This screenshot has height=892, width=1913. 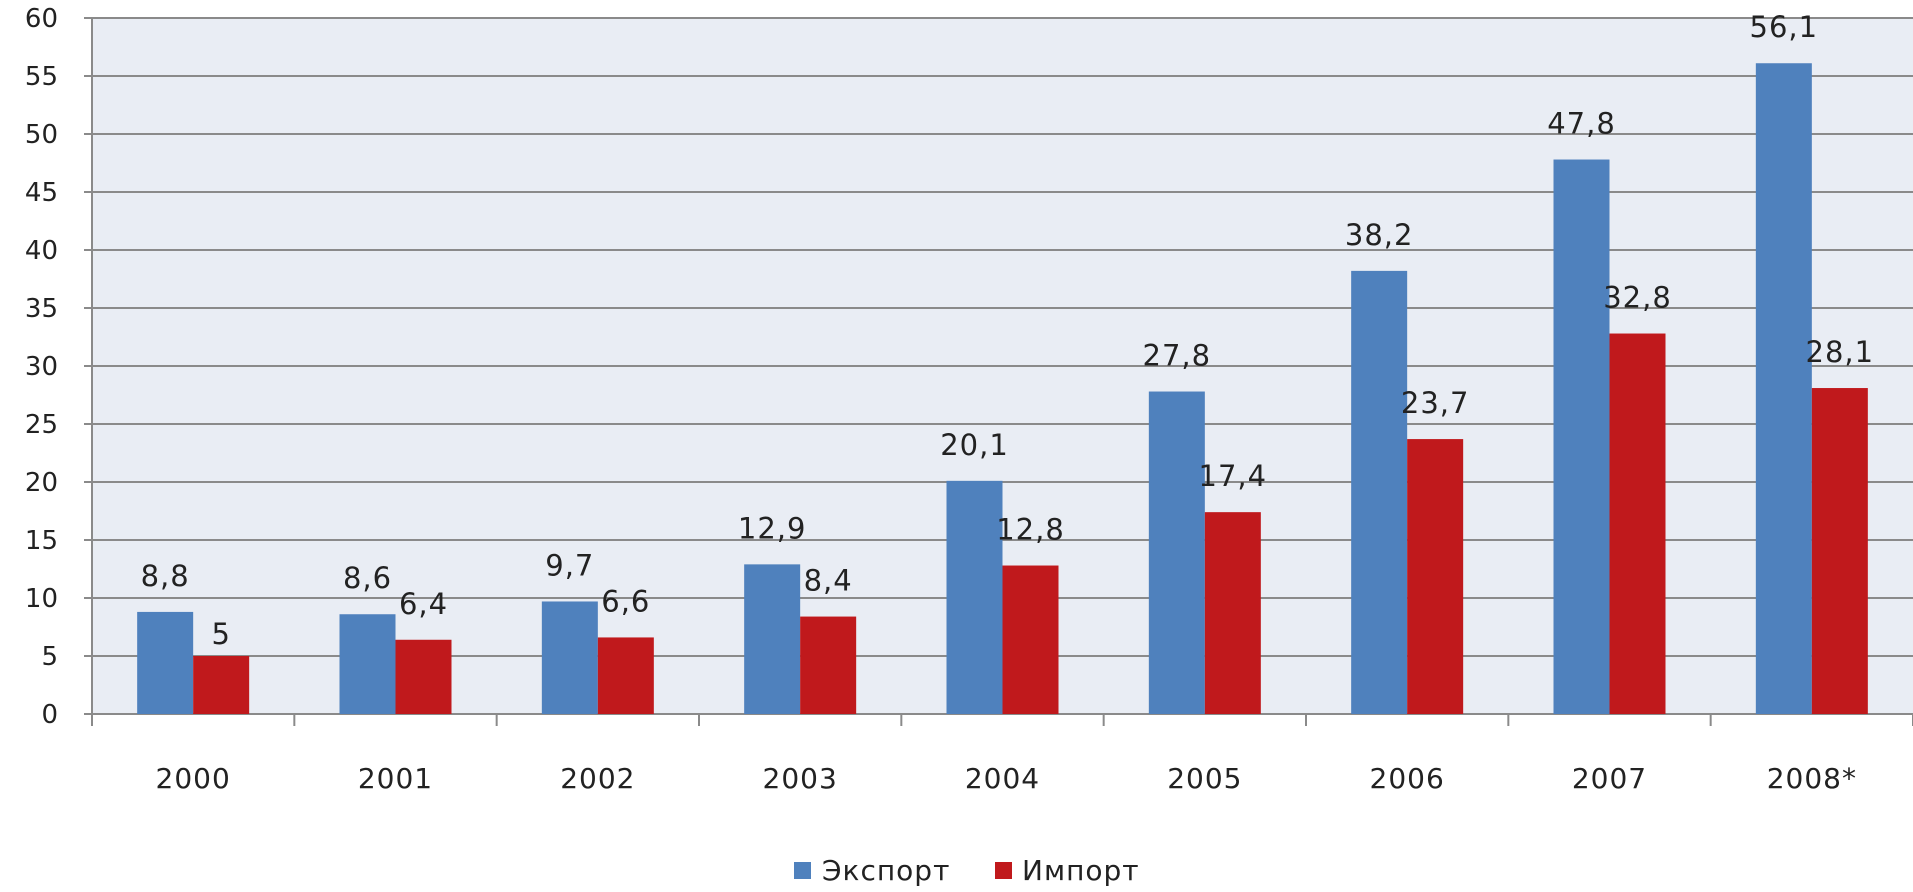 What do you see at coordinates (1379, 235) in the screenshot?
I see `data-label: 38,2` at bounding box center [1379, 235].